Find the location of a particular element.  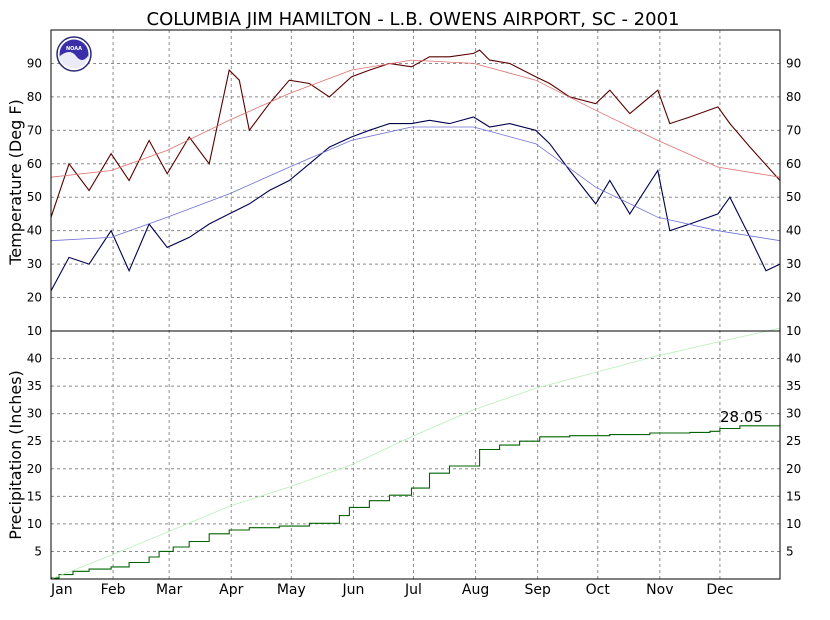

y-tick-label-left: 15 is located at coordinates (34, 496).